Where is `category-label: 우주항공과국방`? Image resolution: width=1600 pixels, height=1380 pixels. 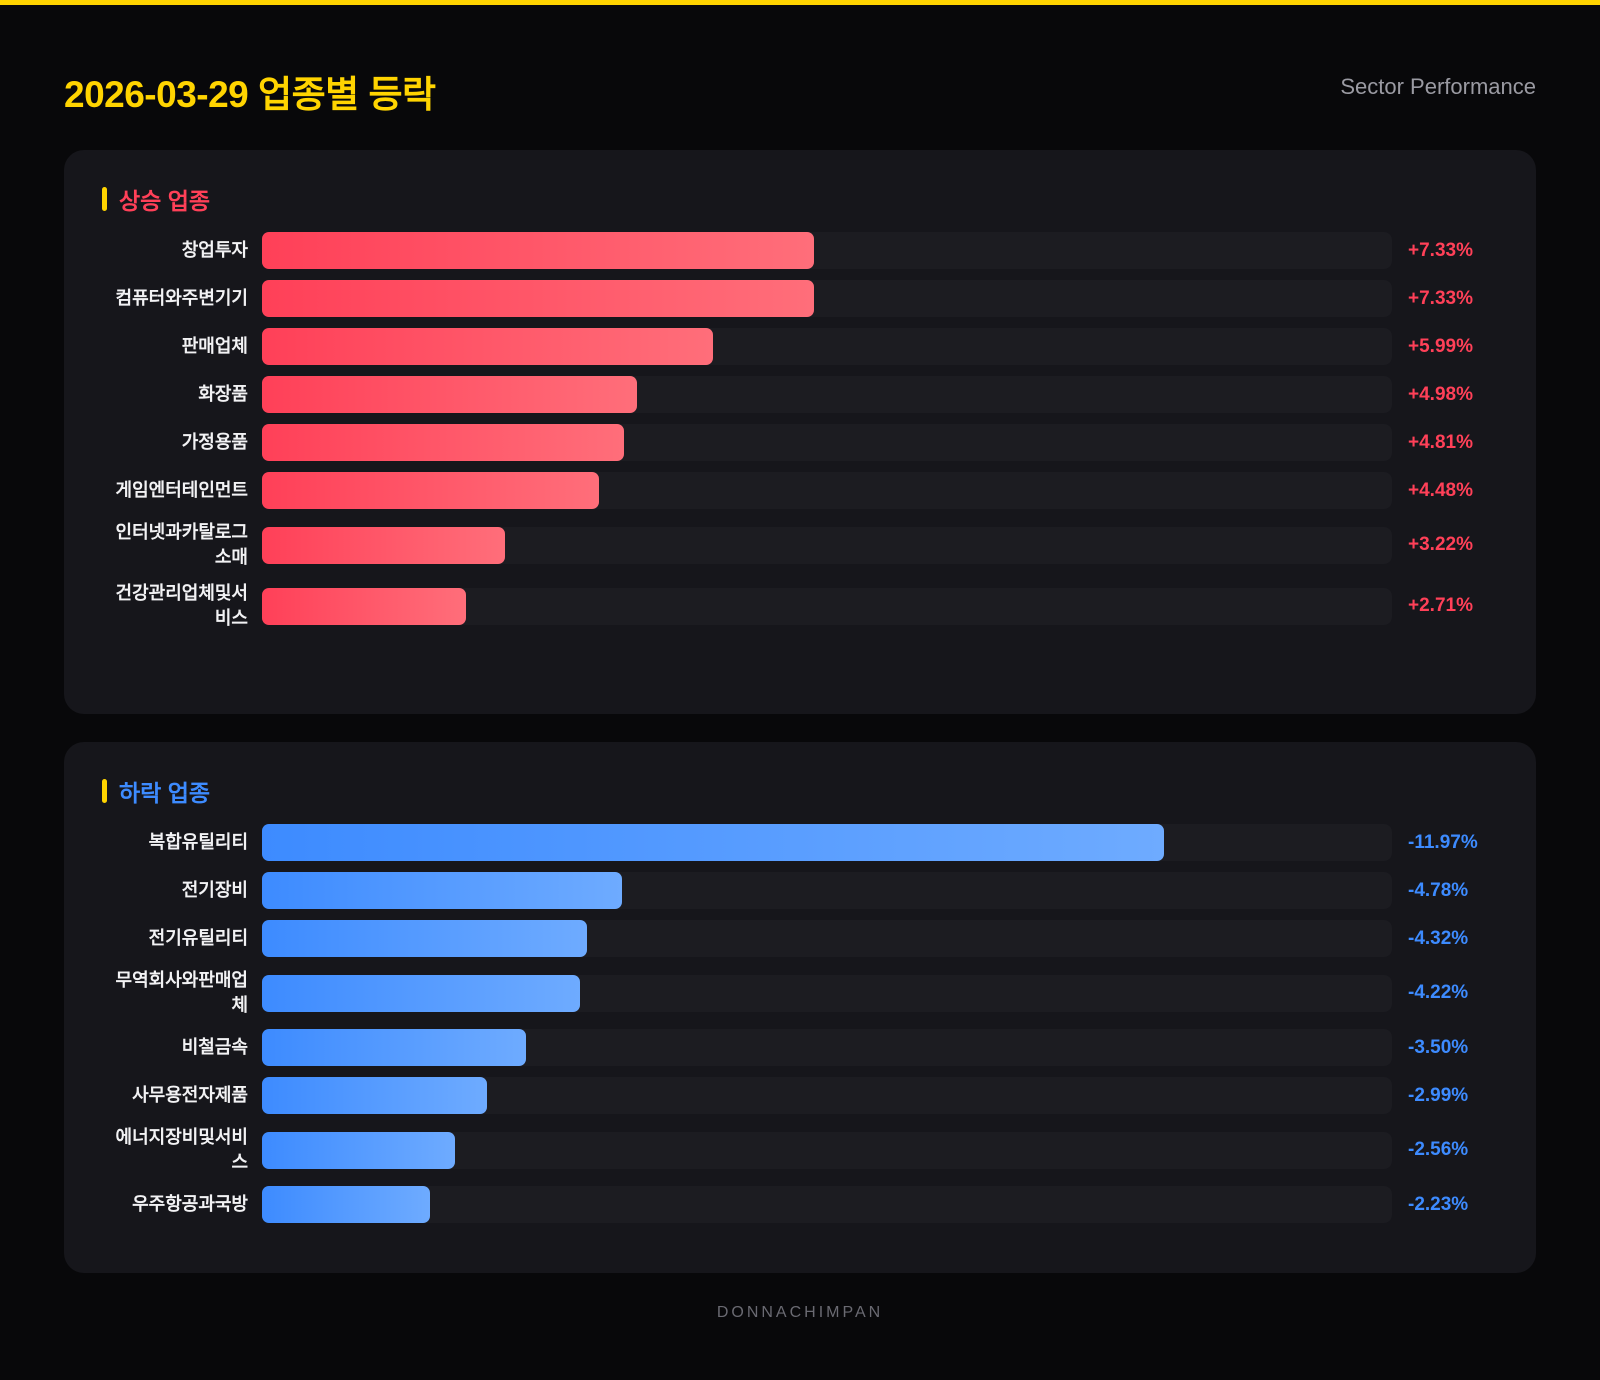
category-label: 우주항공과국방 is located at coordinates (190, 1204).